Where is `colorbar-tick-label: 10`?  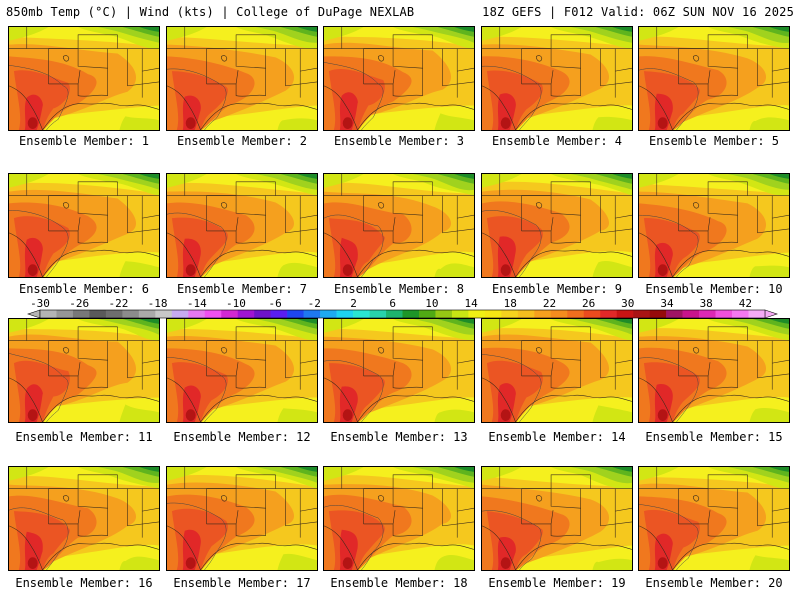 colorbar-tick-label: 10 is located at coordinates (431, 303).